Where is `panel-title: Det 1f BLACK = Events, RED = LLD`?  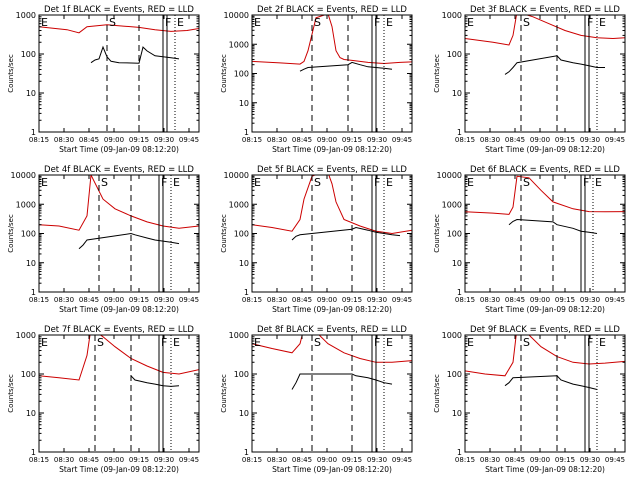 panel-title: Det 1f BLACK = Events, RED = LLD is located at coordinates (119, 10).